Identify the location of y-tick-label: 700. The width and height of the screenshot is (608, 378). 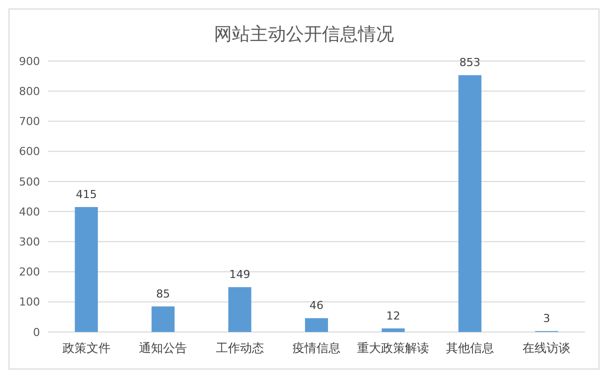
(29, 121).